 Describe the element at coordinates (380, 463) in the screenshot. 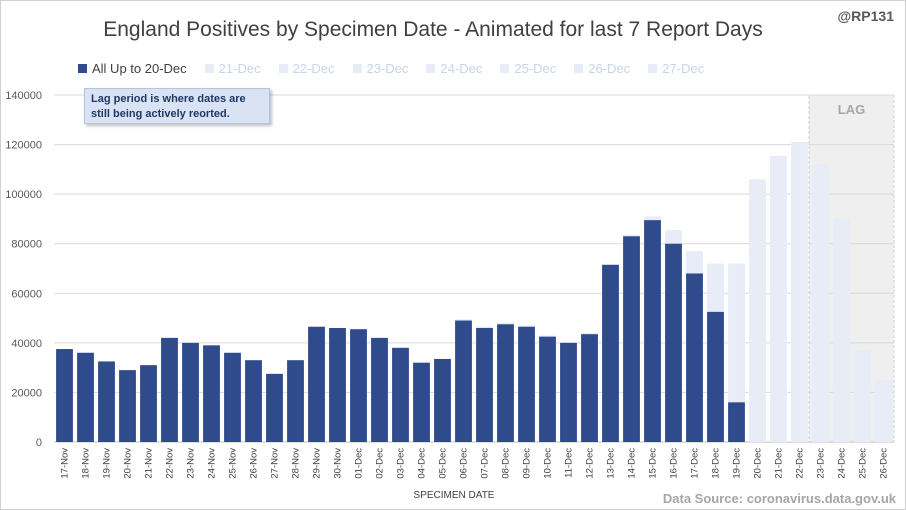

I see `x-tick-label: 02-Dec` at that location.